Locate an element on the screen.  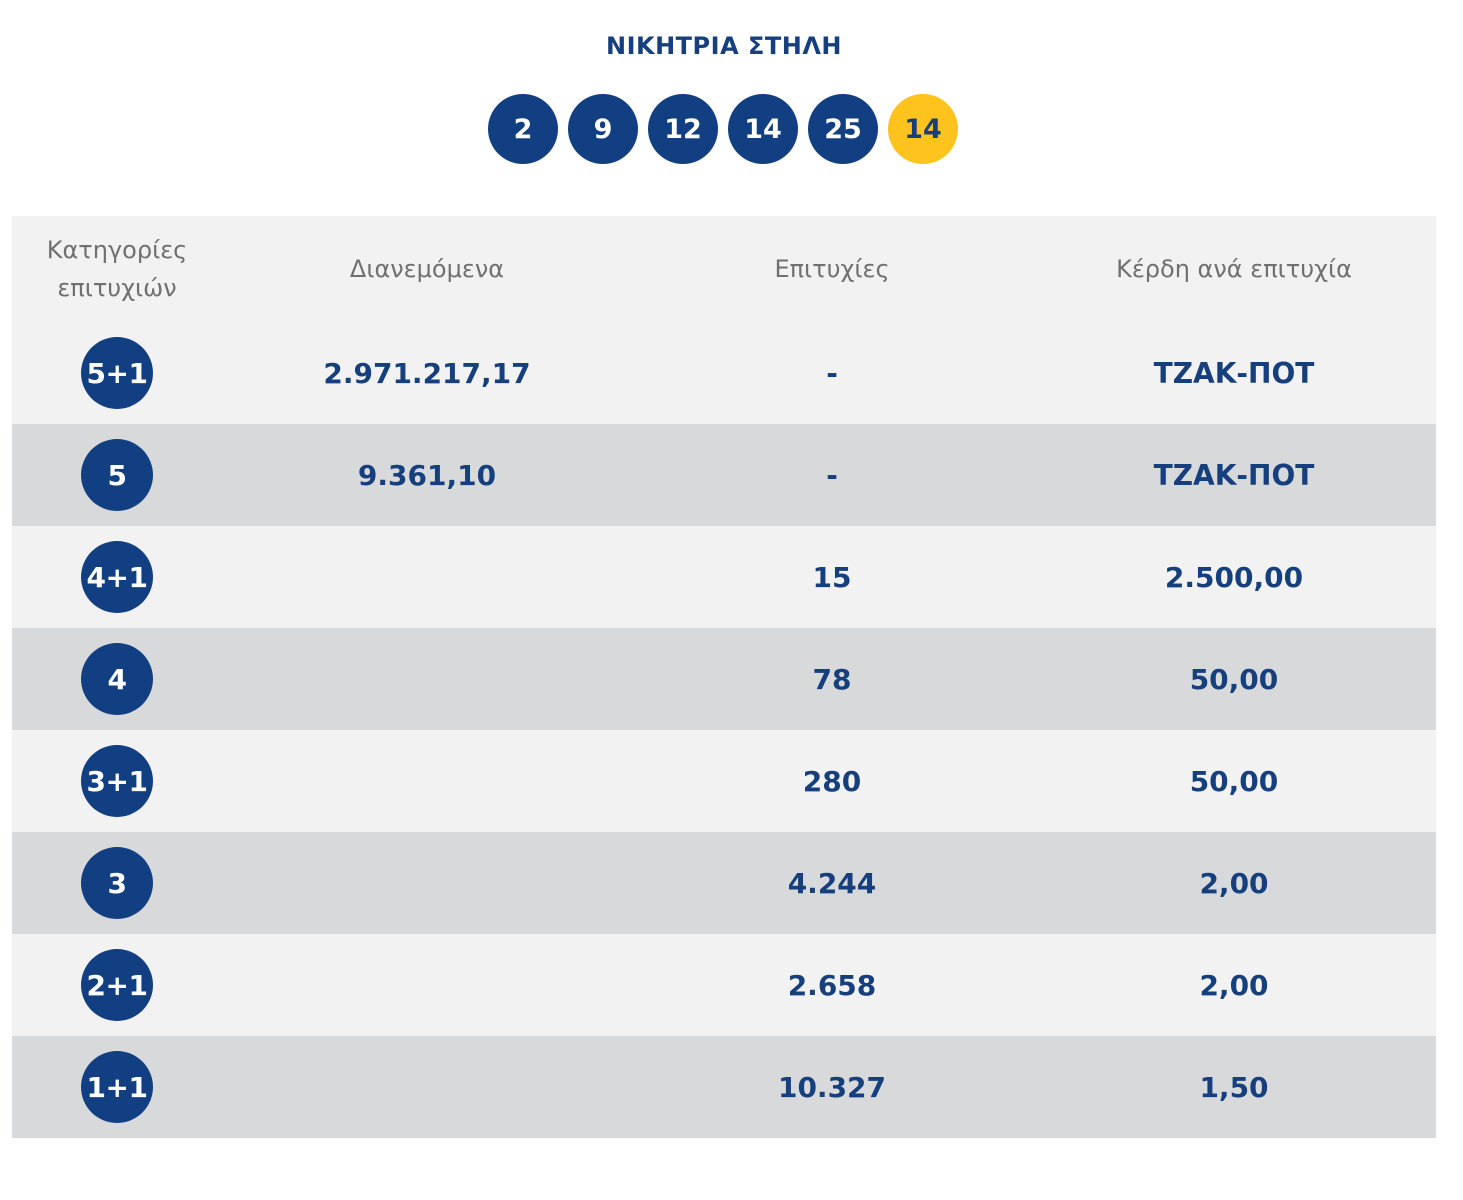
winning-number-ball: 25 is located at coordinates (843, 129).